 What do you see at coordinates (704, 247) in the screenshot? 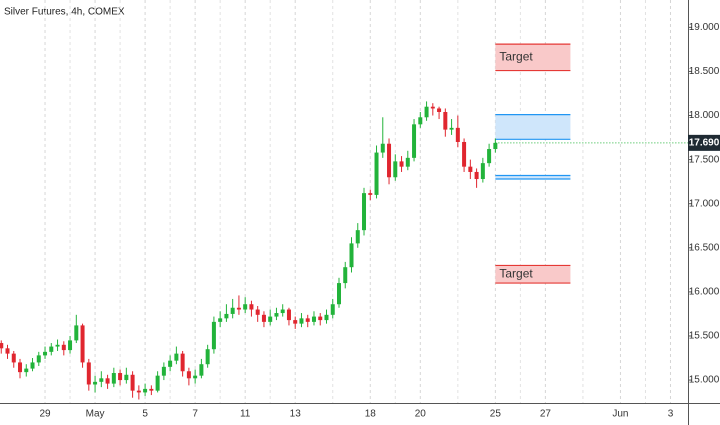
I see `y-tick-label: 16.500` at bounding box center [704, 247].